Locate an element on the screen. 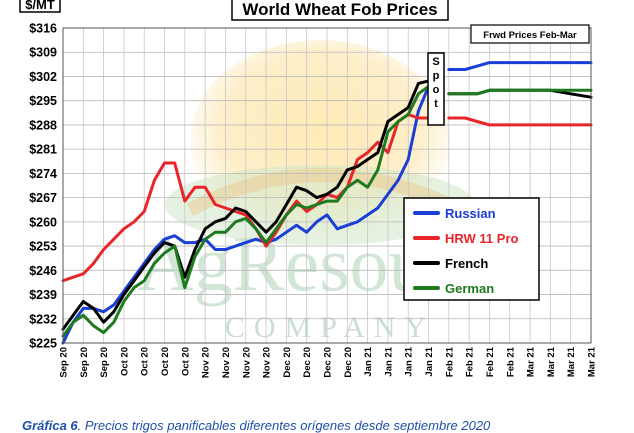 This screenshot has width=634, height=433. forward-label: Frwd Prices Feb-Mar is located at coordinates (530, 35).